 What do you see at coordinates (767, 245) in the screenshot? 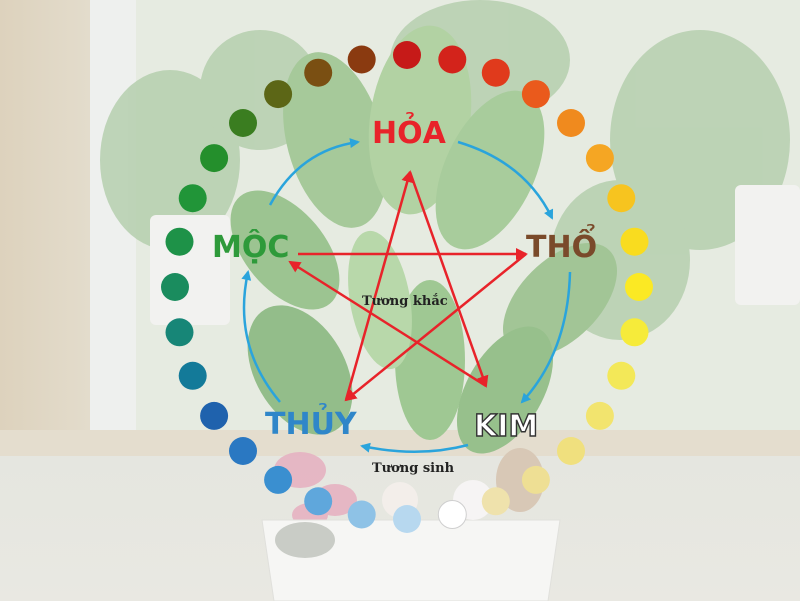
I see `right-pot` at bounding box center [767, 245].